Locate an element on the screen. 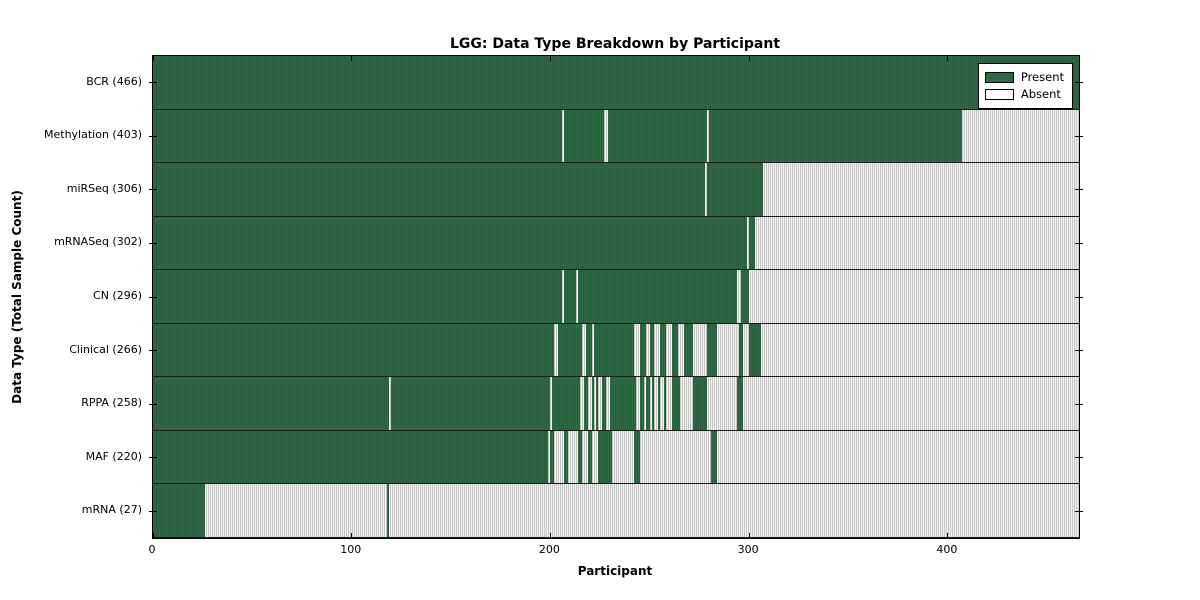  x-tick-label: 300 is located at coordinates (748, 549).